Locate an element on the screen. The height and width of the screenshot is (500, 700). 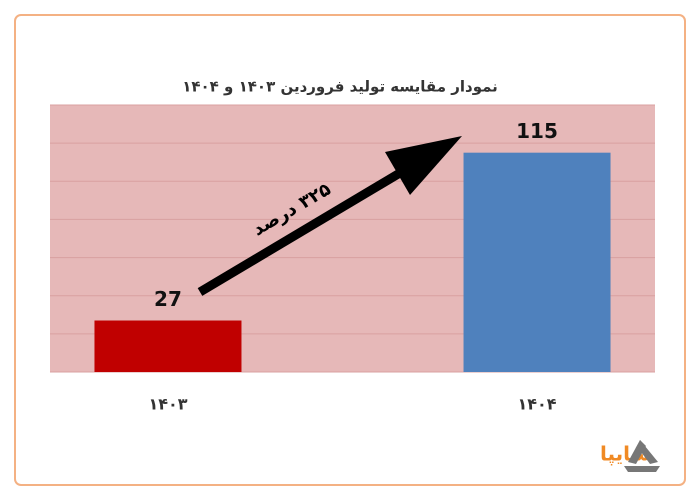
x-tick-label: ۱۴۰۳ is located at coordinates (167, 404).